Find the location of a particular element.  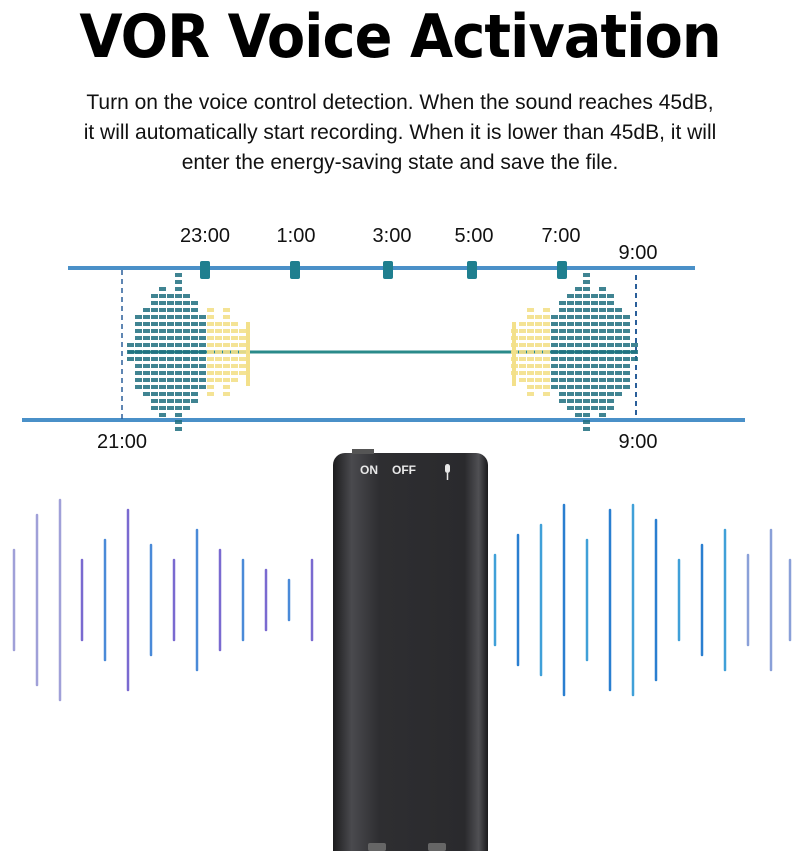

top-label: 3:00 is located at coordinates (392, 236).